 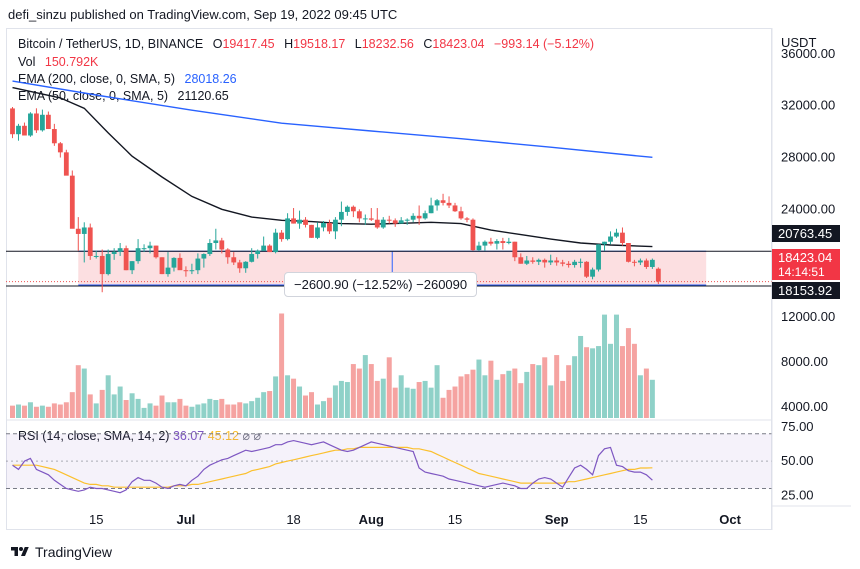 I want to click on ema200-value: 28018.26, so click(x=210, y=79).